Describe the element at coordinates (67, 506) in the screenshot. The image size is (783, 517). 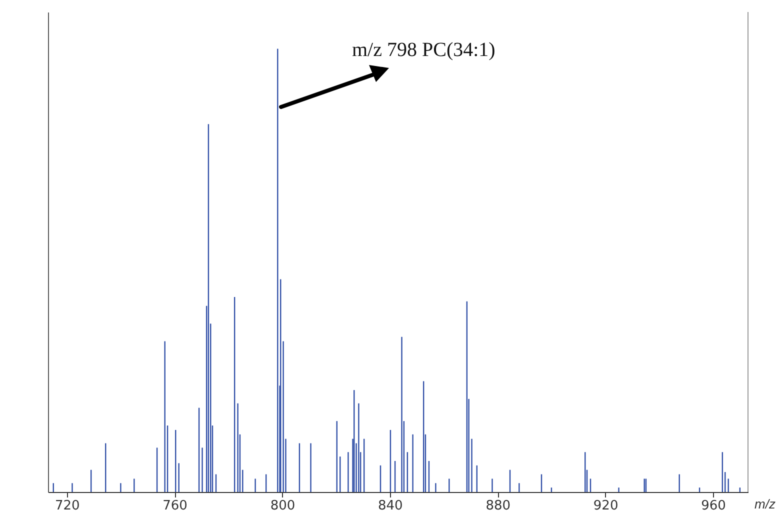
I see `x-tick-label: 720` at that location.